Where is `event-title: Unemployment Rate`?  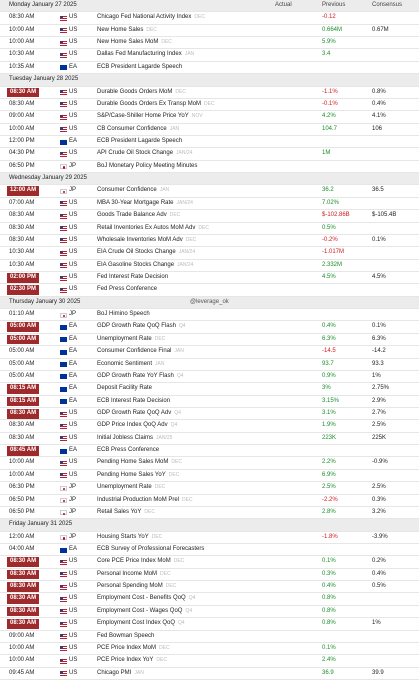
event-title: Unemployment Rate is located at coordinates (124, 338).